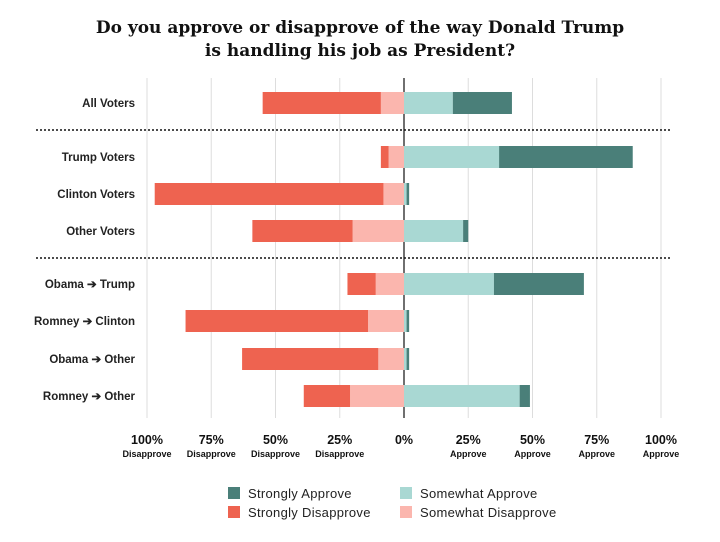  Describe the element at coordinates (90, 285) in the screenshot. I see `category-label: Obama ➔ Trump` at that location.